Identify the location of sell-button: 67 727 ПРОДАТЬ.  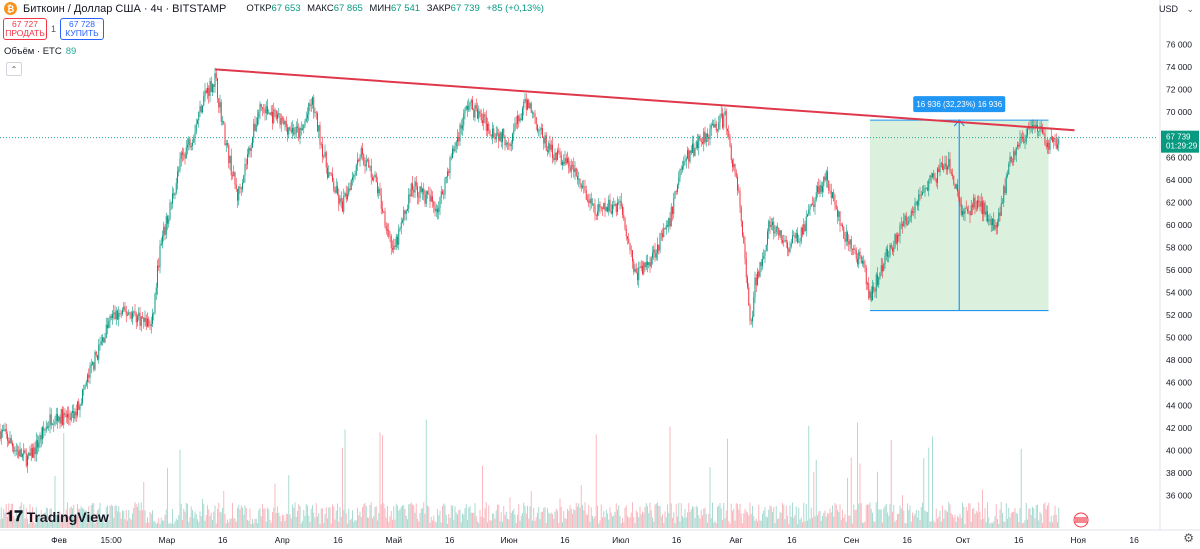
(25, 29).